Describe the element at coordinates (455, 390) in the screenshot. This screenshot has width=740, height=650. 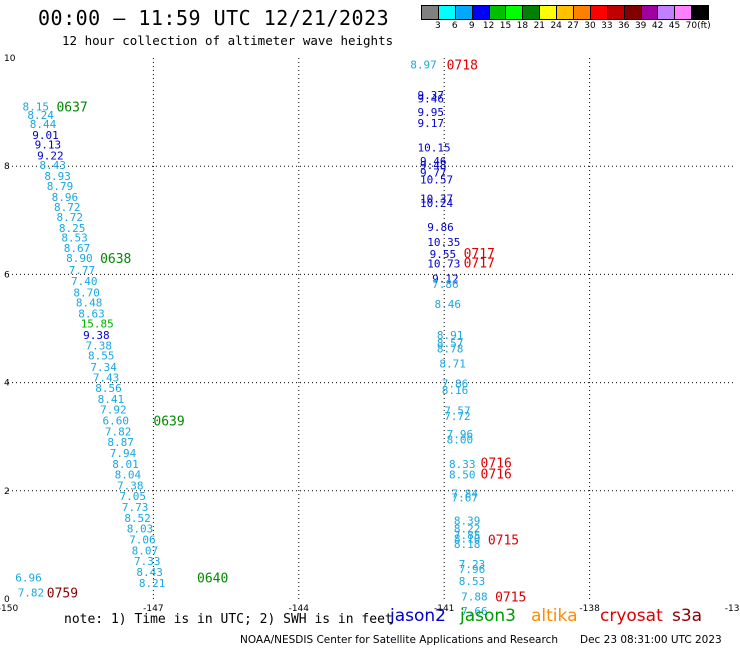
I see `wave-height-value: 8.16` at that location.